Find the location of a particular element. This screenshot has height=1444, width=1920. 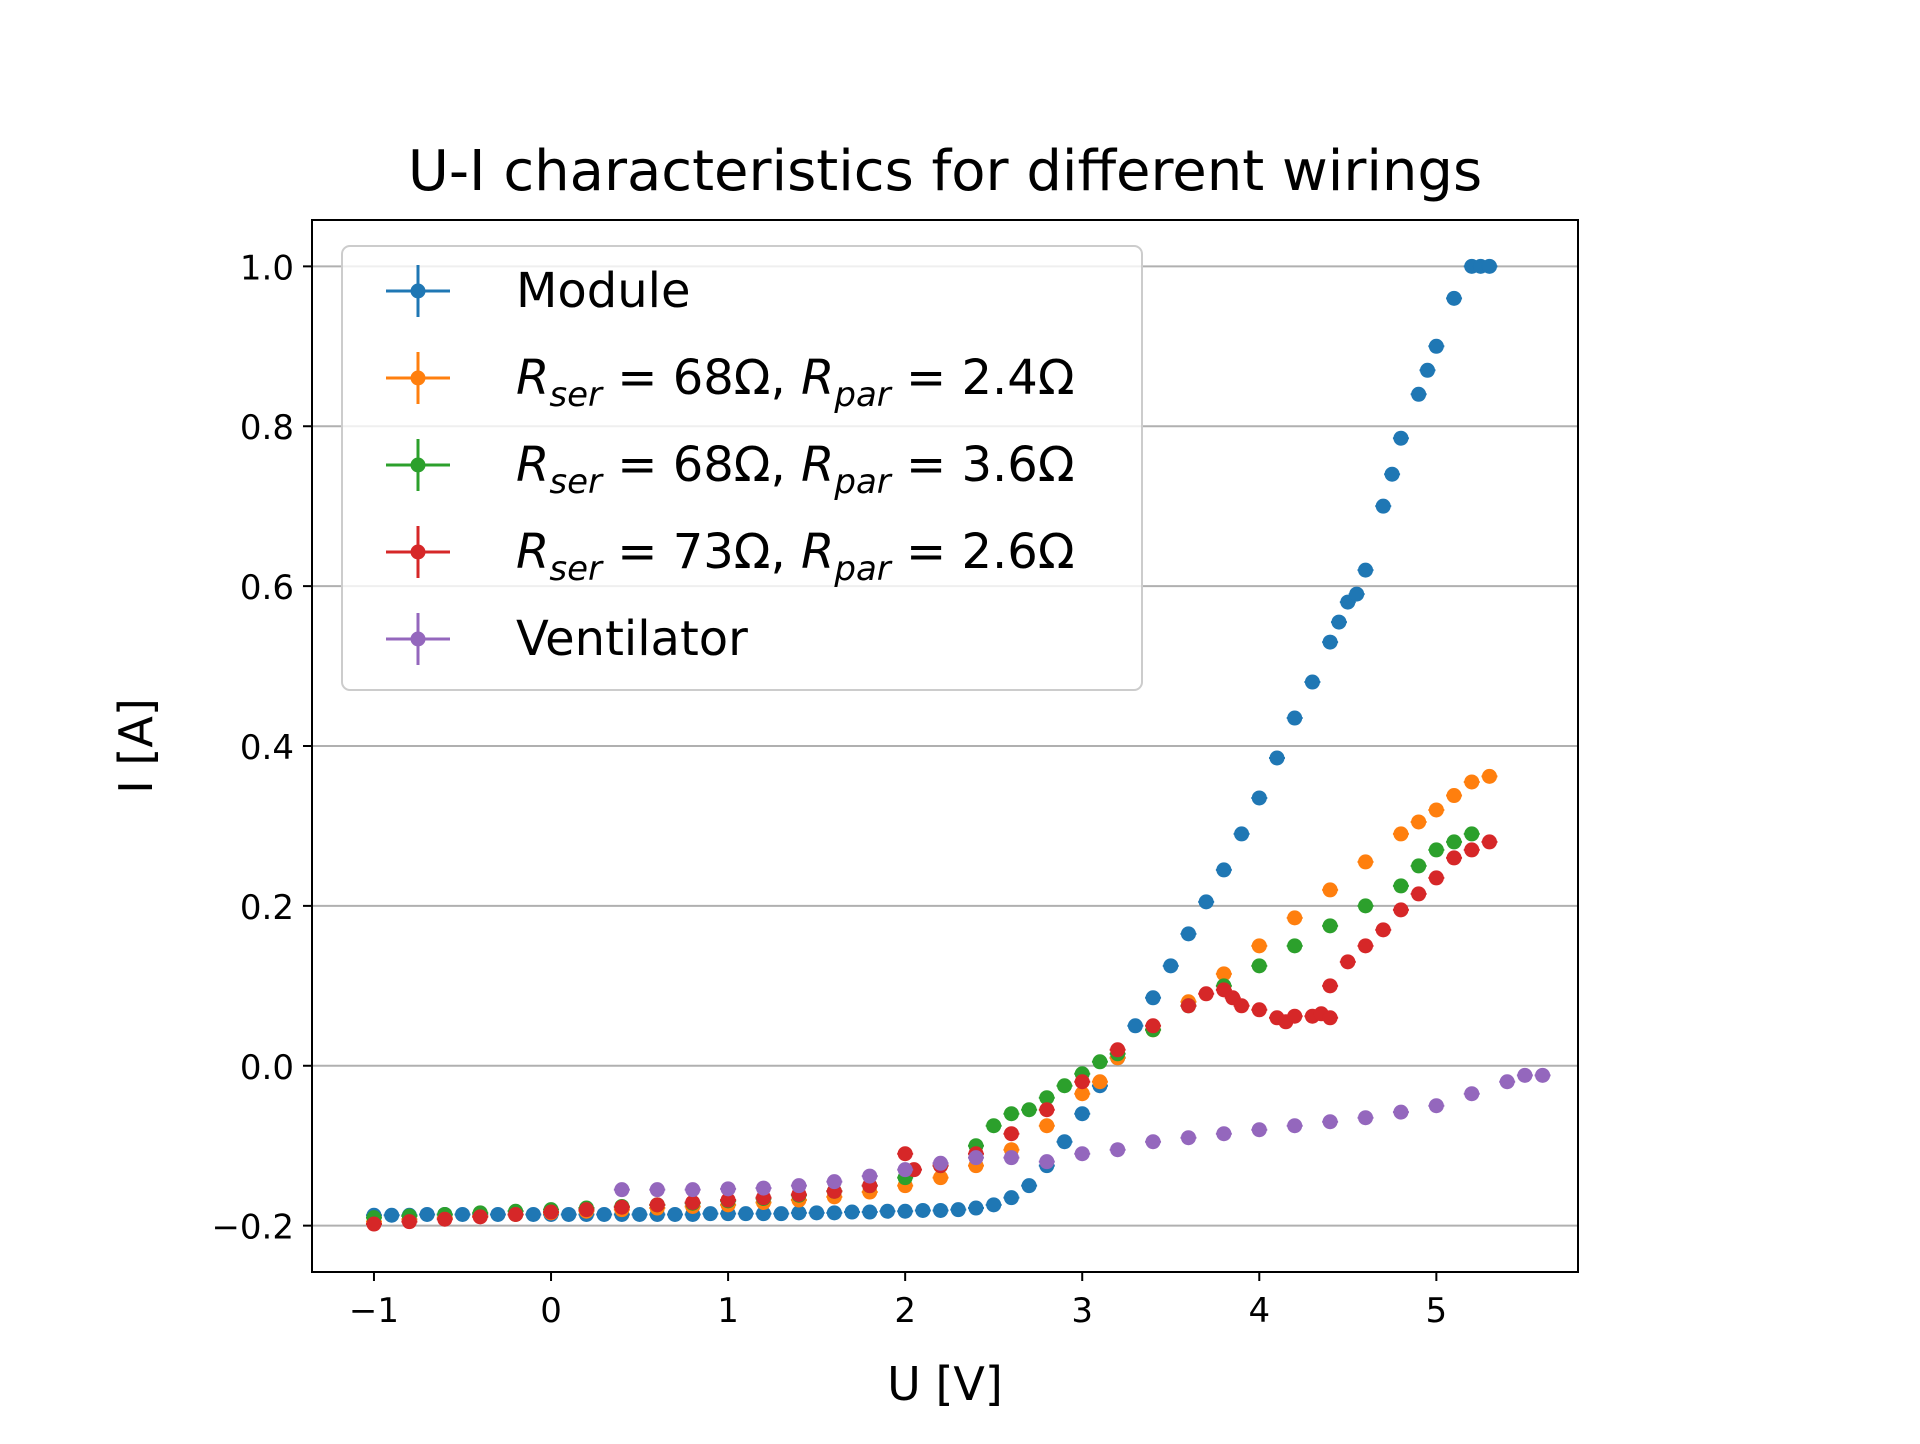

legend-label: Module is located at coordinates (603, 291).